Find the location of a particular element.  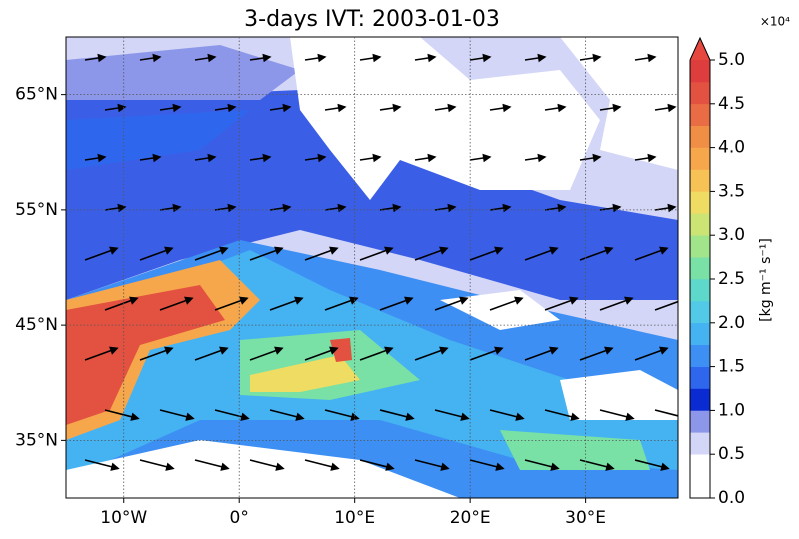

colorbar-extend is located at coordinates (700, 48).